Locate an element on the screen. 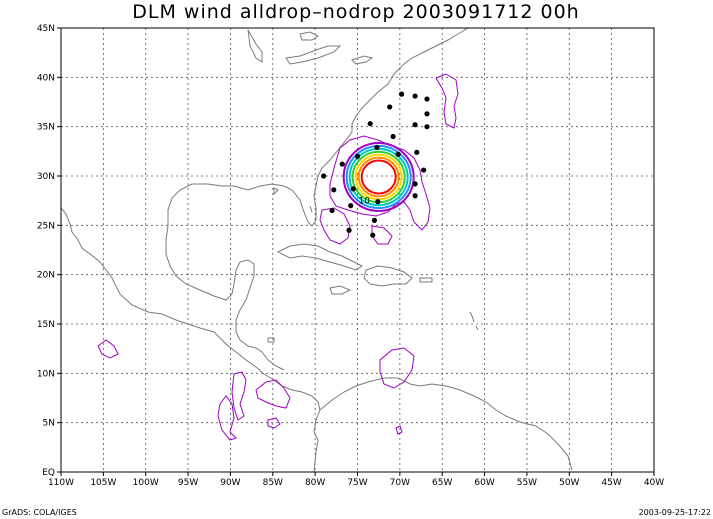 The height and width of the screenshot is (519, 713). tick-label-lon: 65W is located at coordinates (442, 483).